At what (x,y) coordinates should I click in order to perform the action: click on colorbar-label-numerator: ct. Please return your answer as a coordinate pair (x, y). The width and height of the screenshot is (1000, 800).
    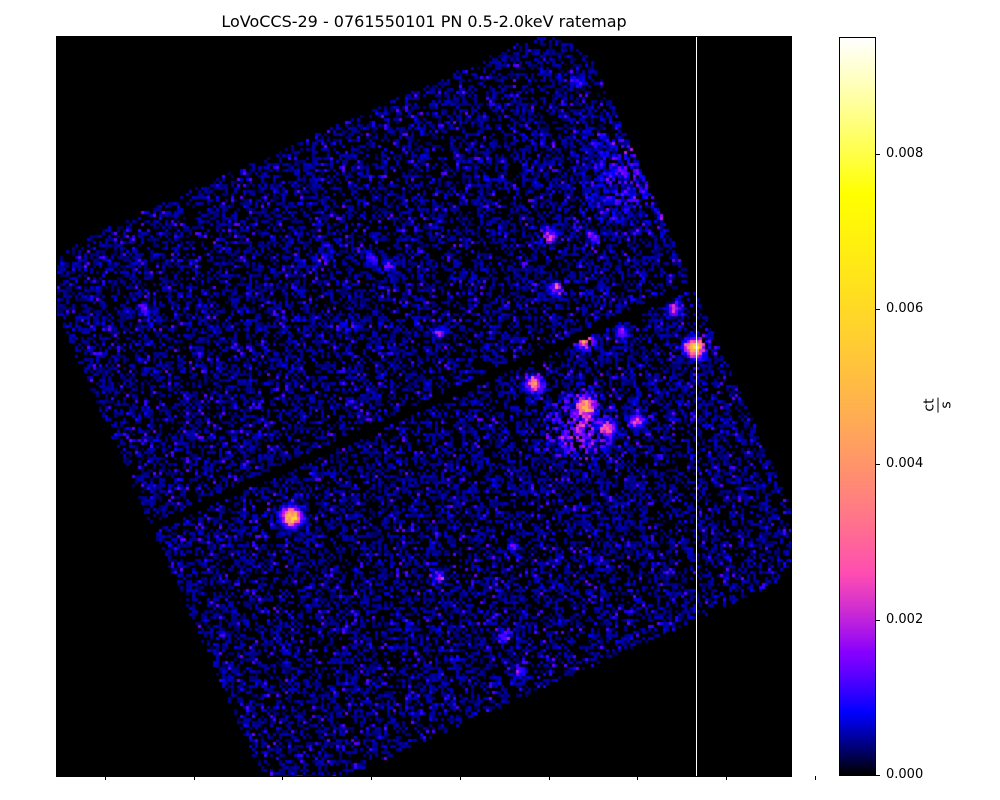
    Looking at the image, I should click on (930, 405).